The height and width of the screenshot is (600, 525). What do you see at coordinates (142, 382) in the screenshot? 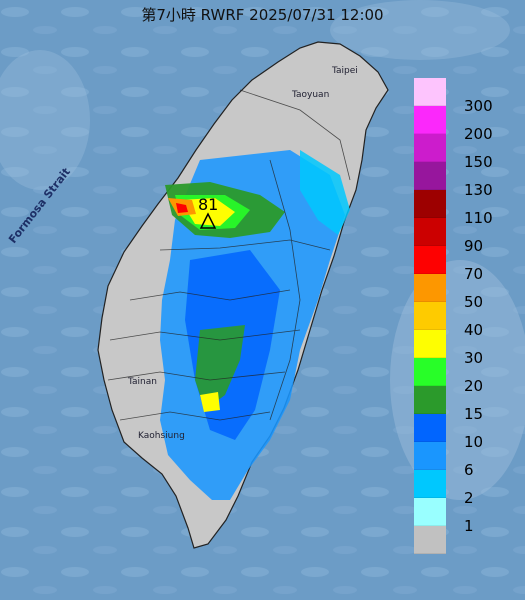
I see `city-label-tainan: Tainan` at bounding box center [142, 382].